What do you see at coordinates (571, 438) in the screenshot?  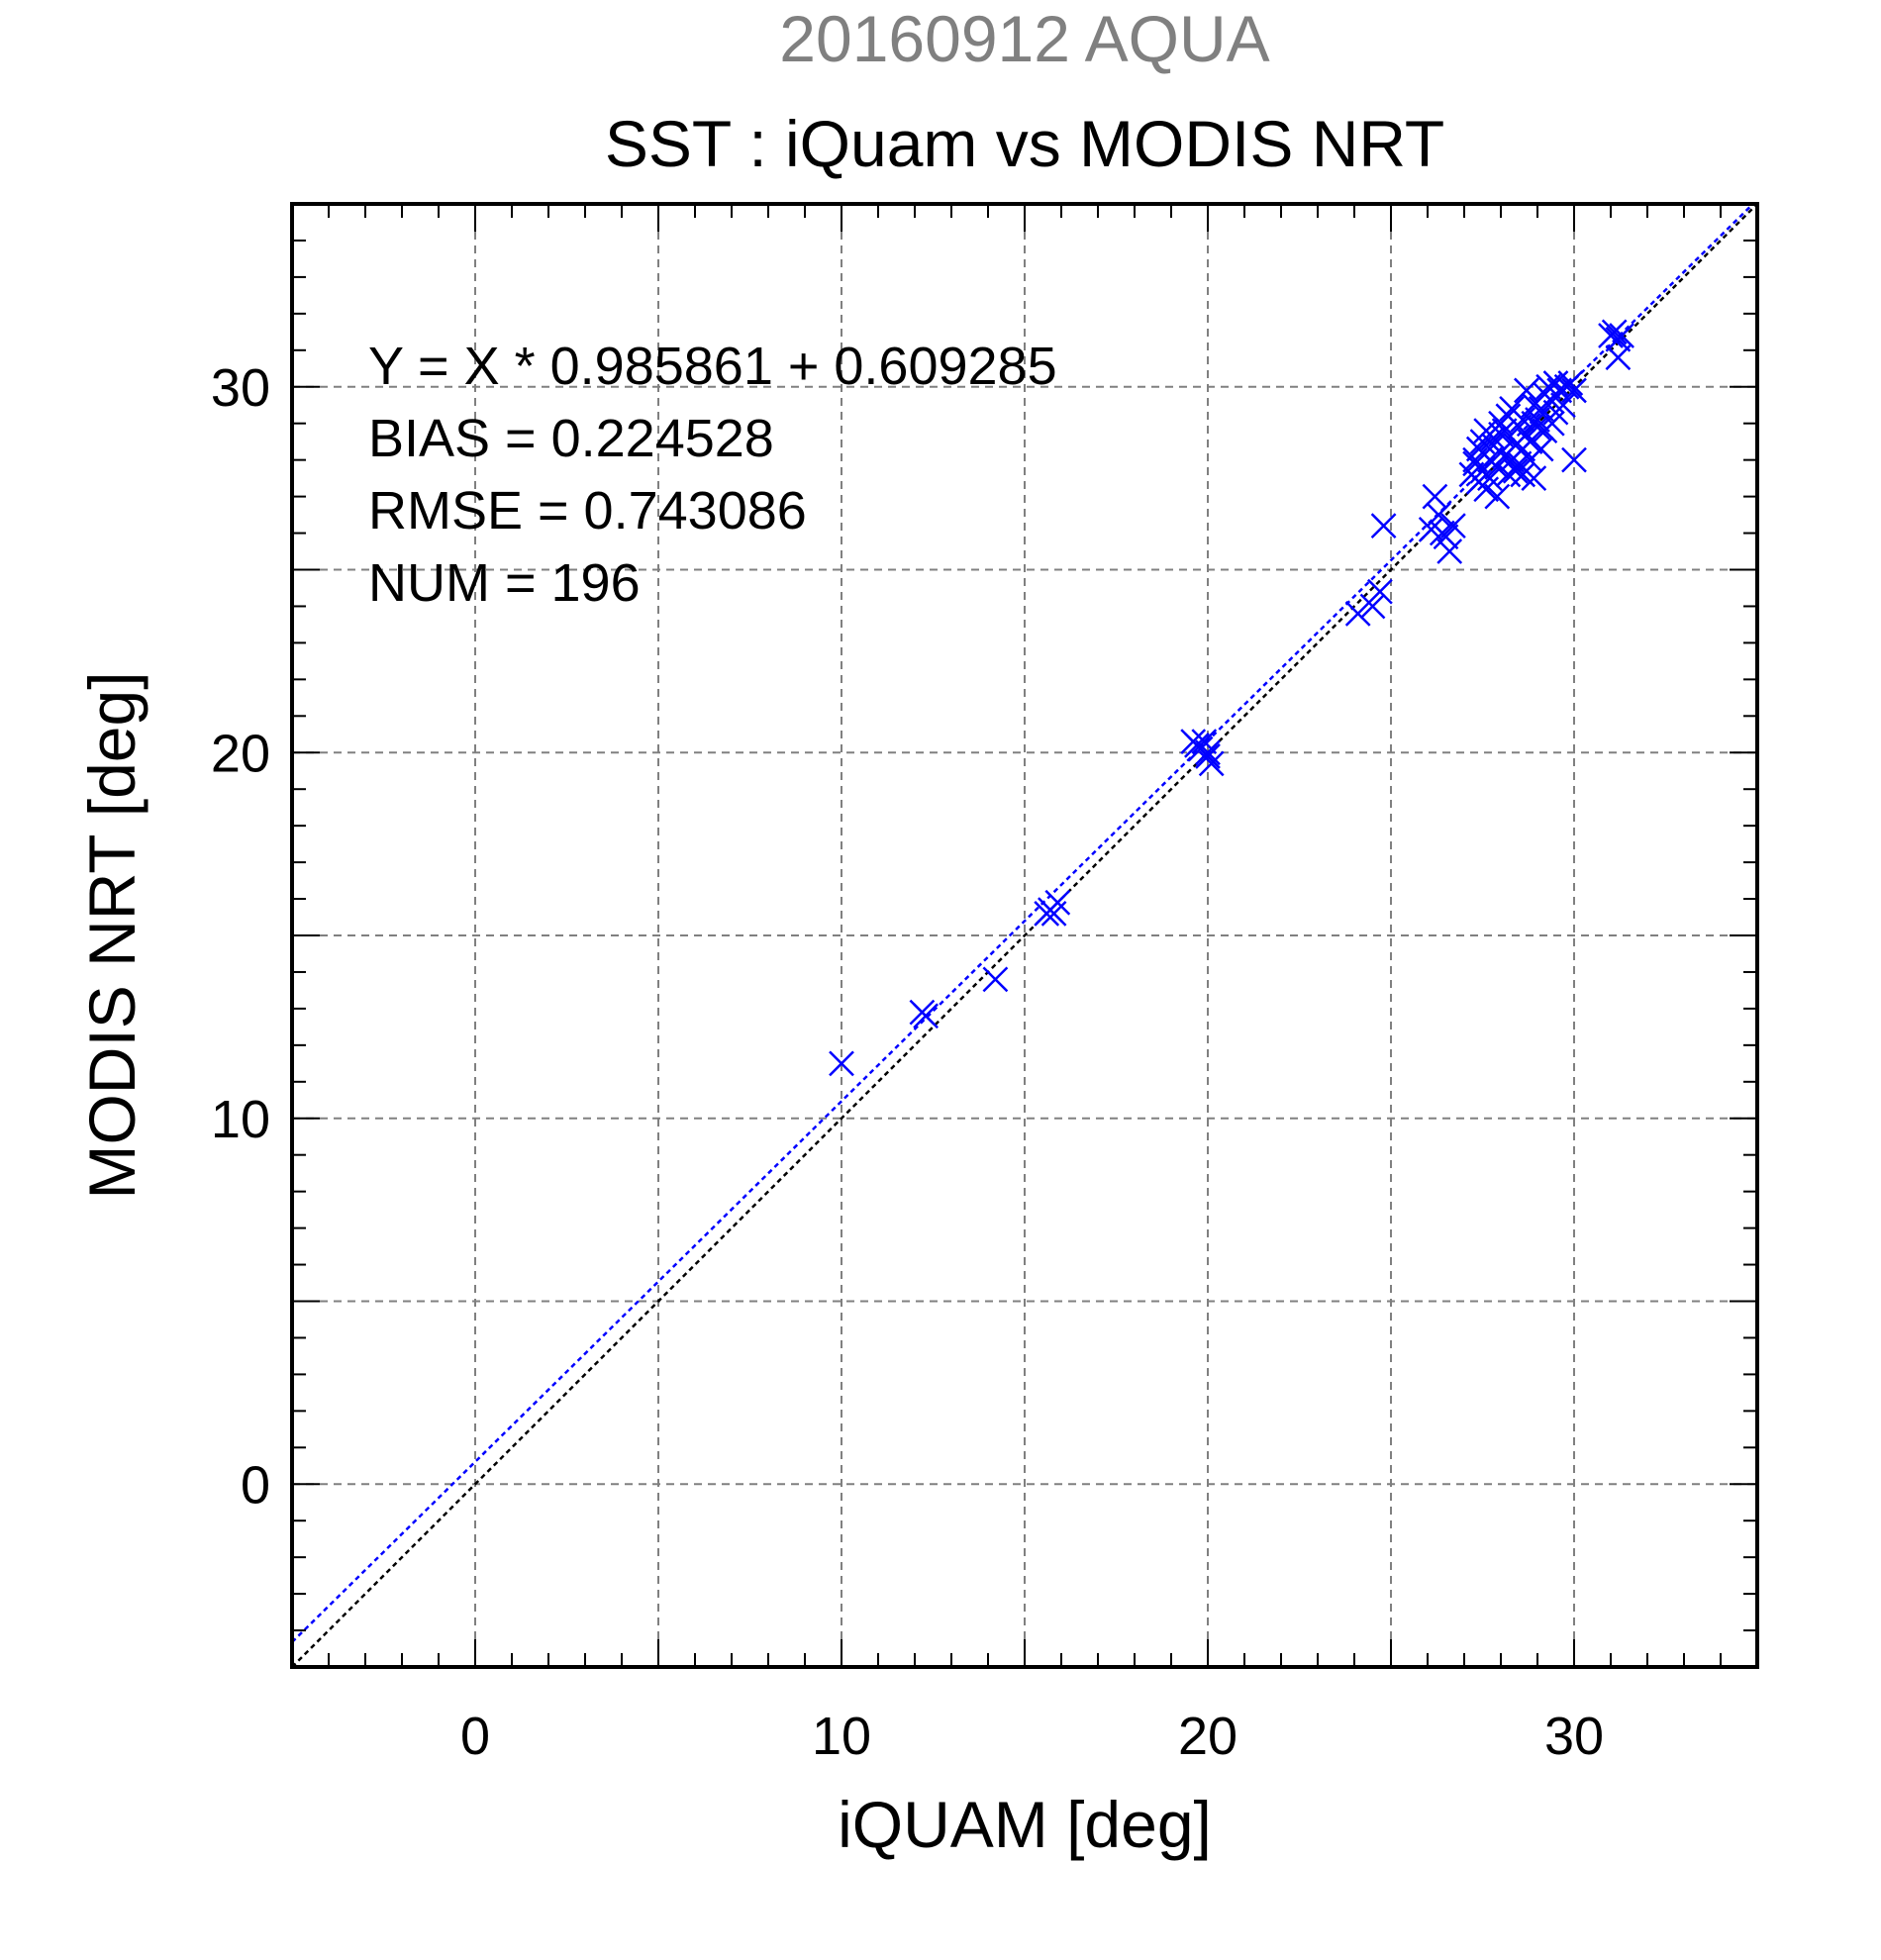 I see `stats-line: BIAS = 0.224528` at bounding box center [571, 438].